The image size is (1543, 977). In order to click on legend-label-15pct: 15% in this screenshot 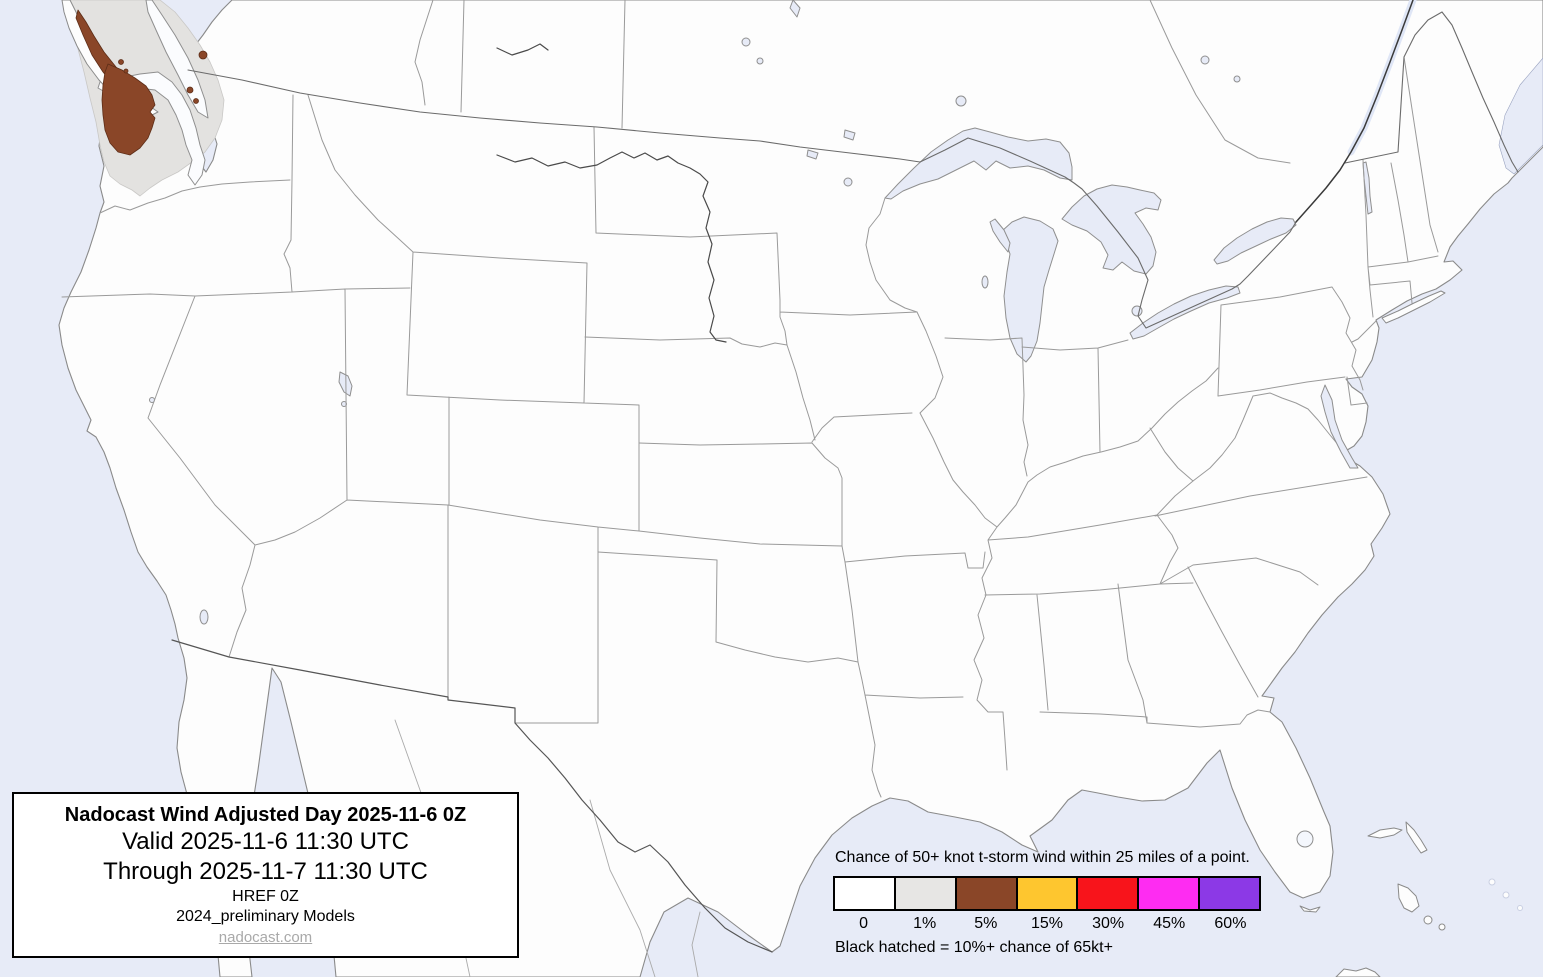, I will do `click(1046, 923)`.